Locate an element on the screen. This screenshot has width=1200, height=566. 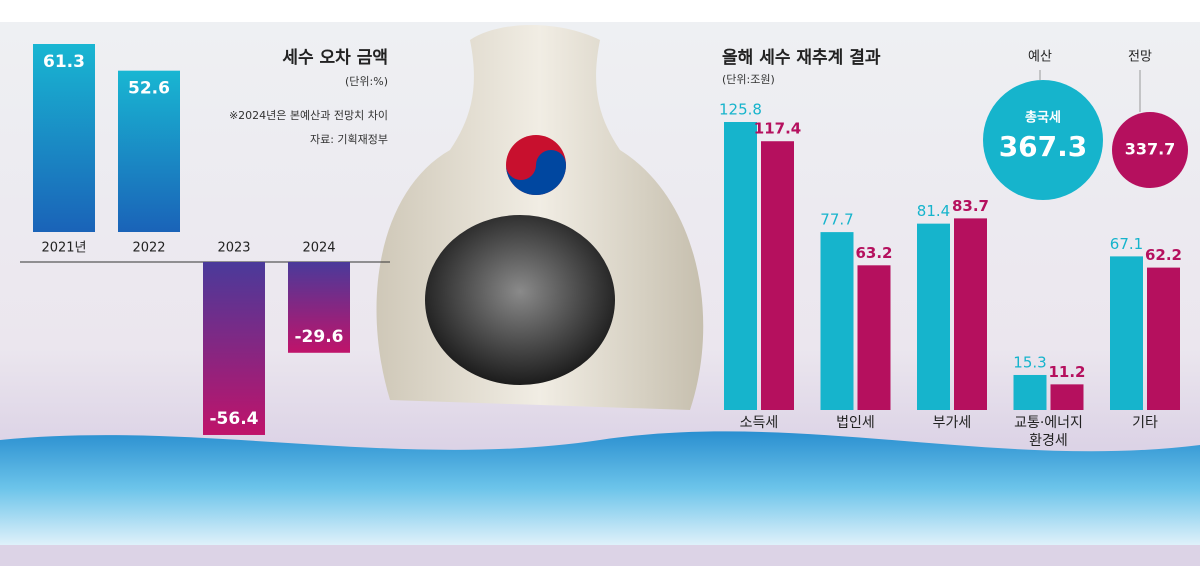
value-label: 83.7 is located at coordinates (970, 206).